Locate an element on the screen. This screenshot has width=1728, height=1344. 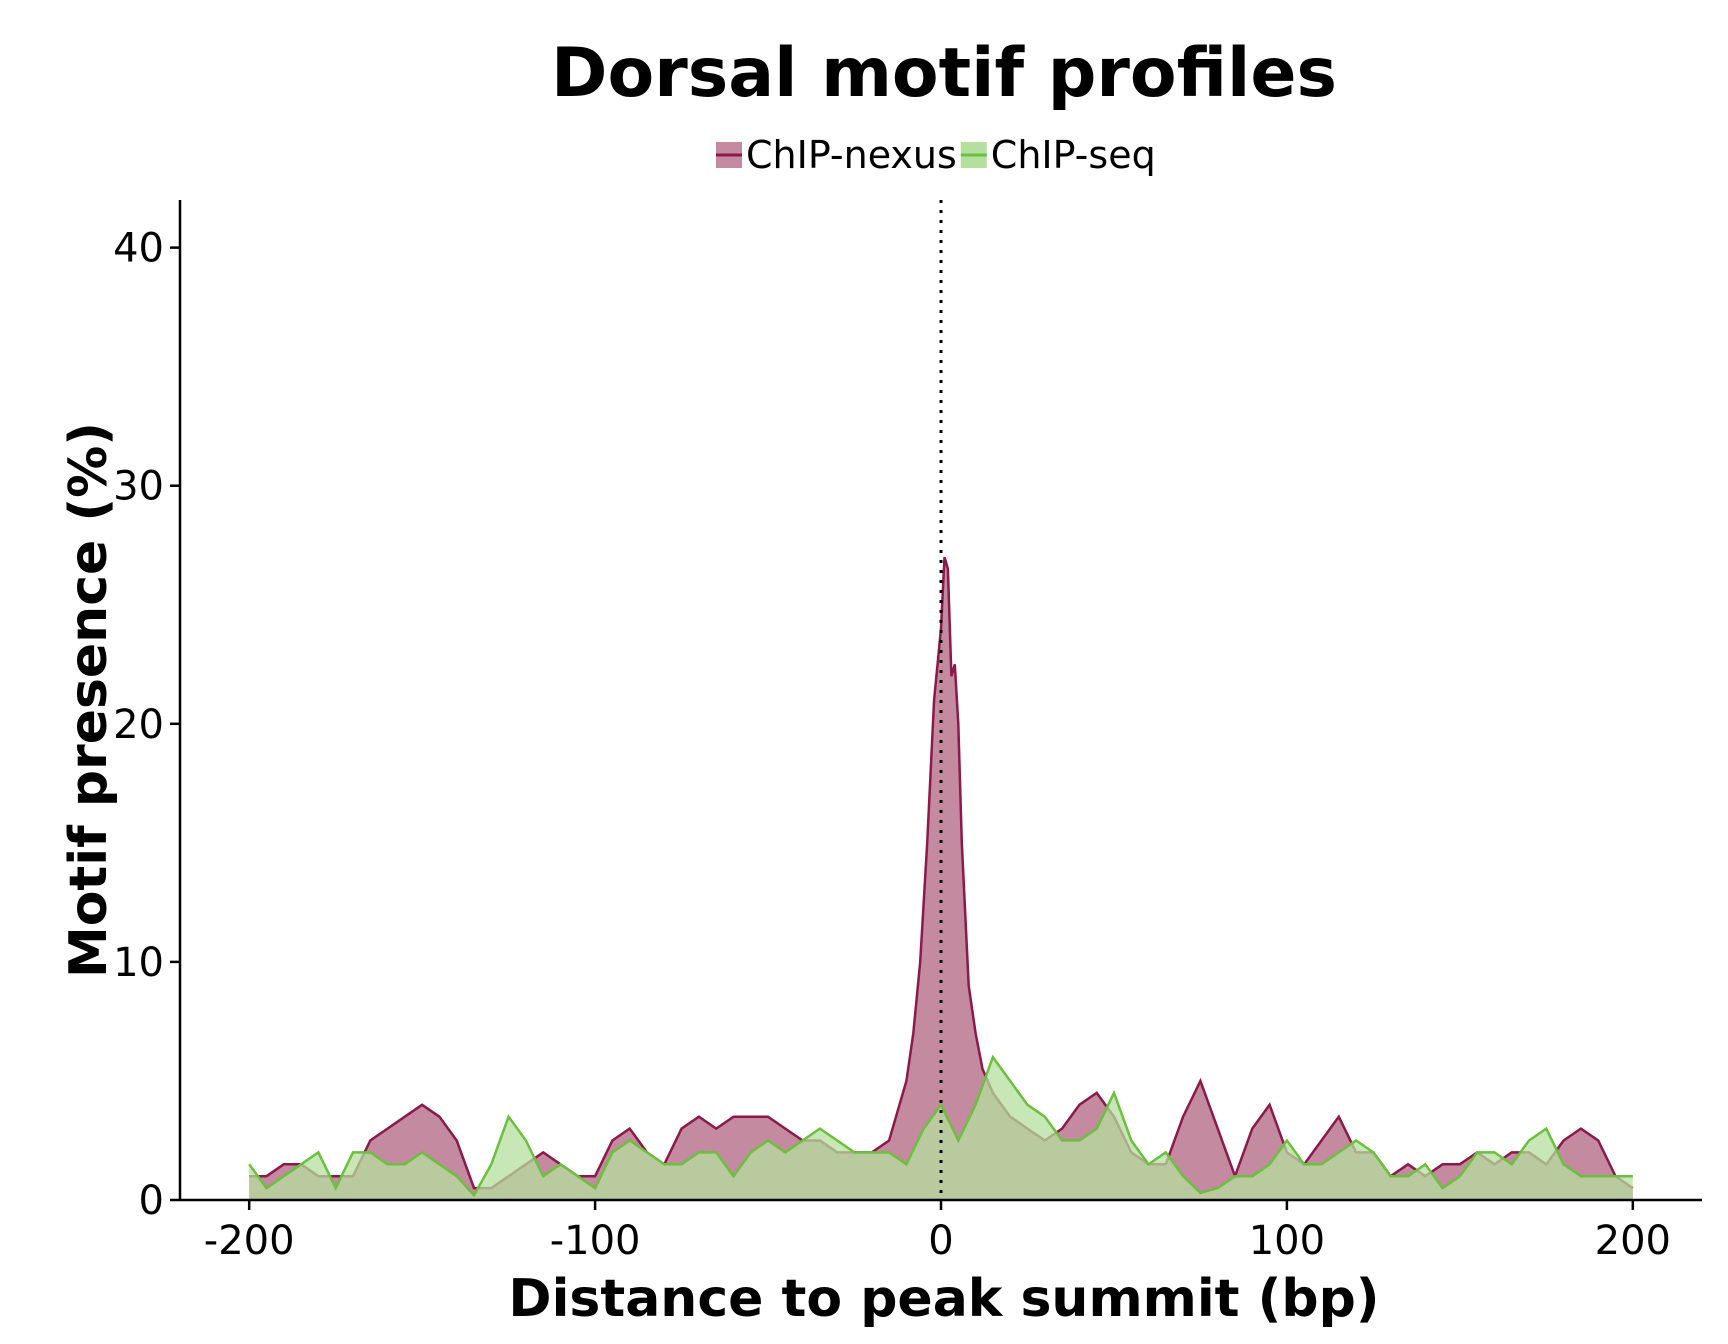
y-ticks: 0 10 20 30 40 is located at coordinates (146, 725).